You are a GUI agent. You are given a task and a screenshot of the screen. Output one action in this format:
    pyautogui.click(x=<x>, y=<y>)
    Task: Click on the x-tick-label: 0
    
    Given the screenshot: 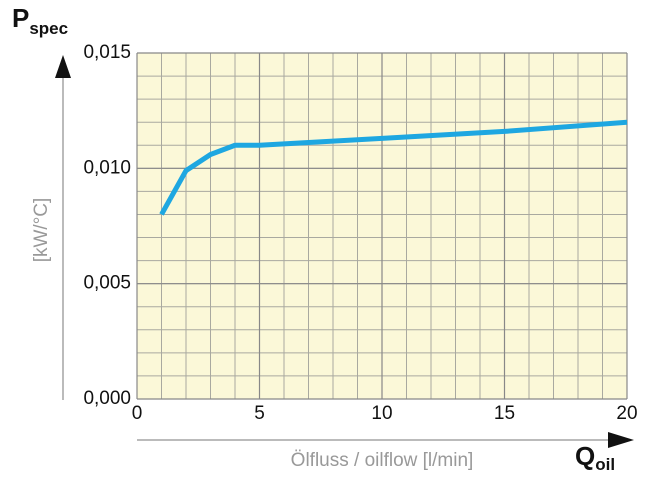 What is the action you would take?
    pyautogui.click(x=137, y=413)
    